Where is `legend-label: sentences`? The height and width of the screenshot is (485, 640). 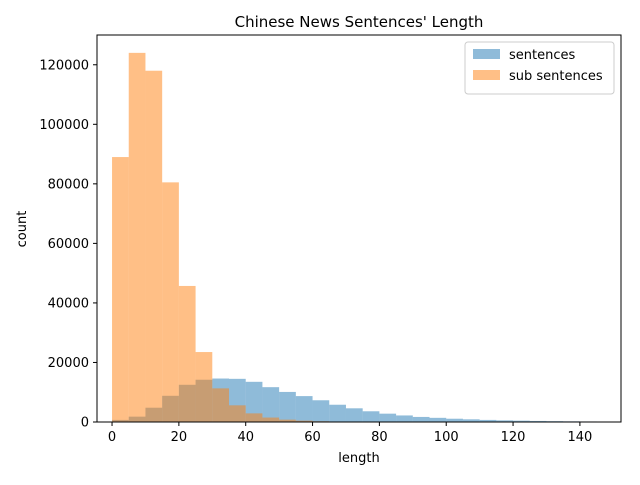 legend-label: sentences is located at coordinates (542, 55).